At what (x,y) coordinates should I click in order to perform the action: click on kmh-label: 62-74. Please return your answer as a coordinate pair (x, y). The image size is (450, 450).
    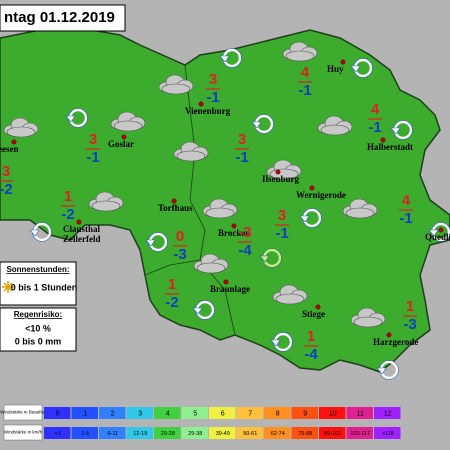
    Looking at the image, I should click on (278, 434).